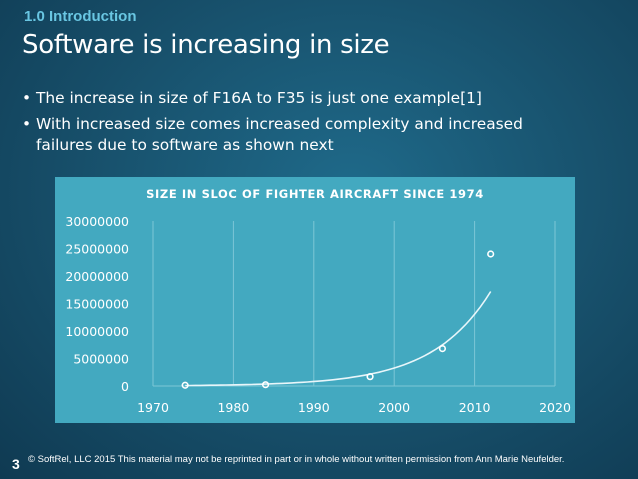 The width and height of the screenshot is (638, 479). What do you see at coordinates (97, 221) in the screenshot?
I see `y-tick-label: 30000000` at bounding box center [97, 221].